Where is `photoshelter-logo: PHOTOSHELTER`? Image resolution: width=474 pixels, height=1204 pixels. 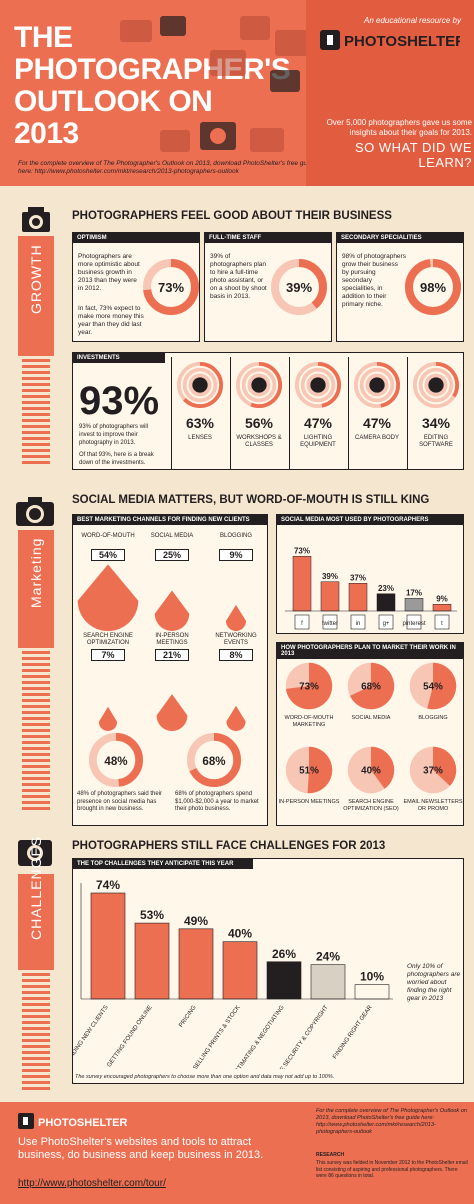 photoshelter-logo: PHOTOSHELTER is located at coordinates (390, 40).